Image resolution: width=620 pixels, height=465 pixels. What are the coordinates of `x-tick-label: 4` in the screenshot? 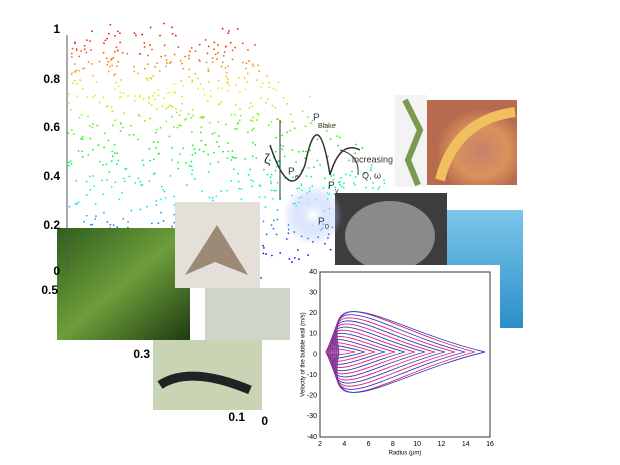 It's located at (344, 444).